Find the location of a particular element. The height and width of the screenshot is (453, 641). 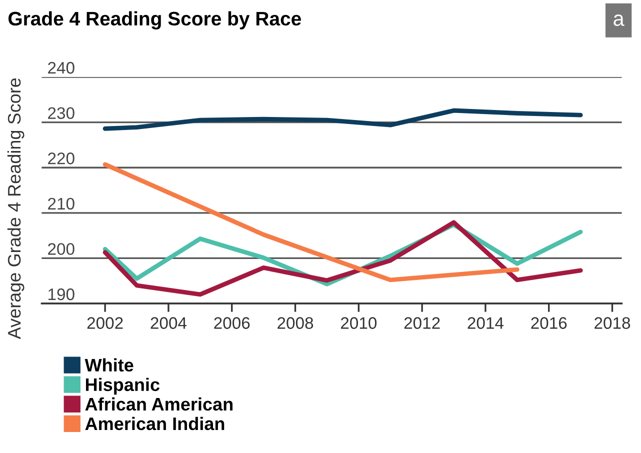

x-tick-label: 2010 is located at coordinates (358, 323).